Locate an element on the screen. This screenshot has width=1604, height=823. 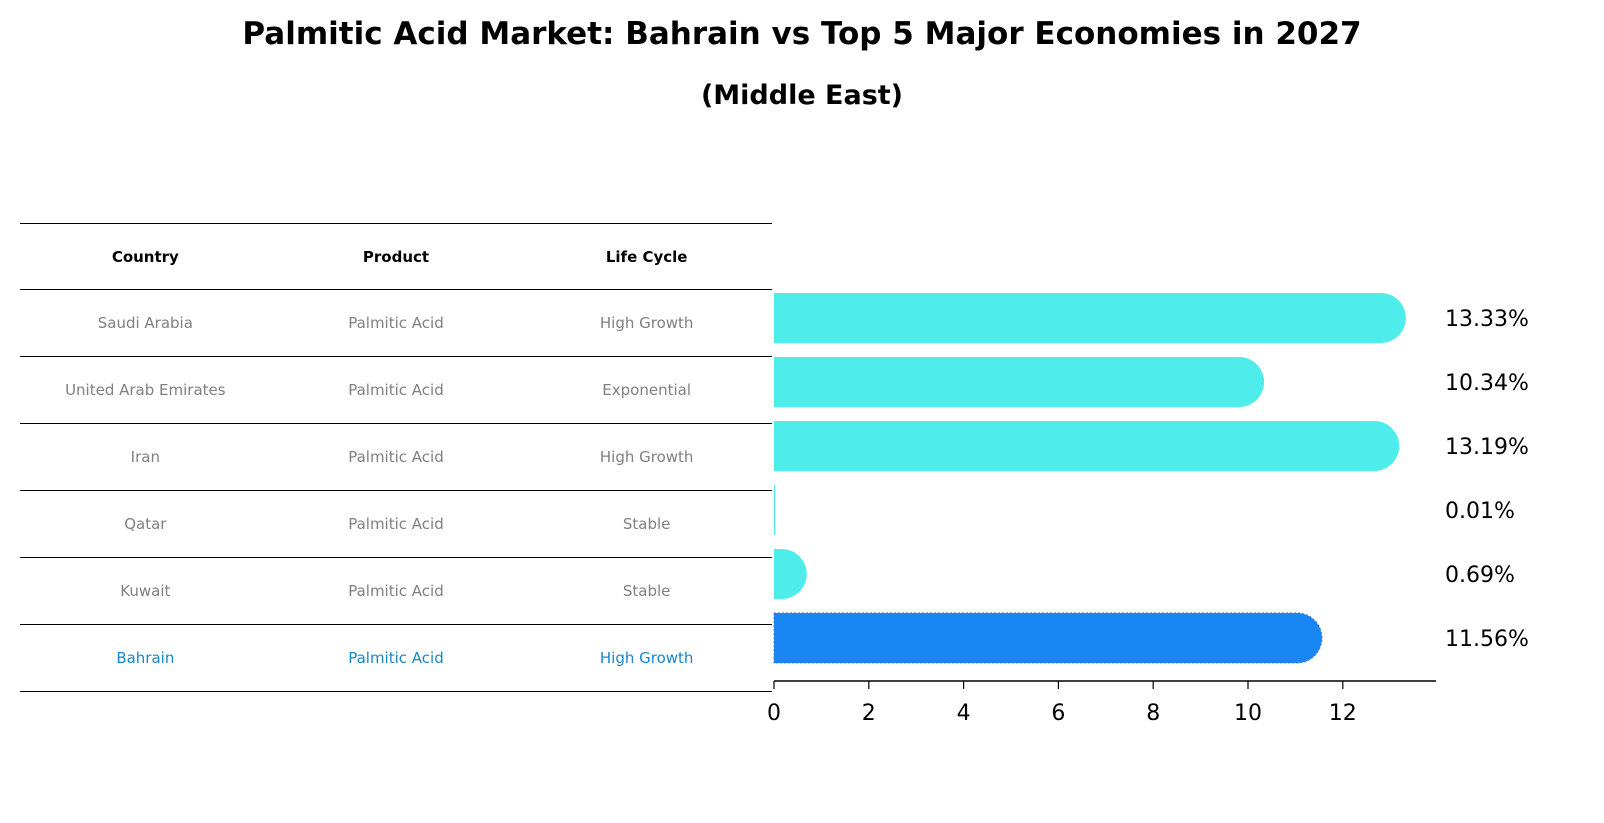
cell-country: Kuwait is located at coordinates (145, 591).